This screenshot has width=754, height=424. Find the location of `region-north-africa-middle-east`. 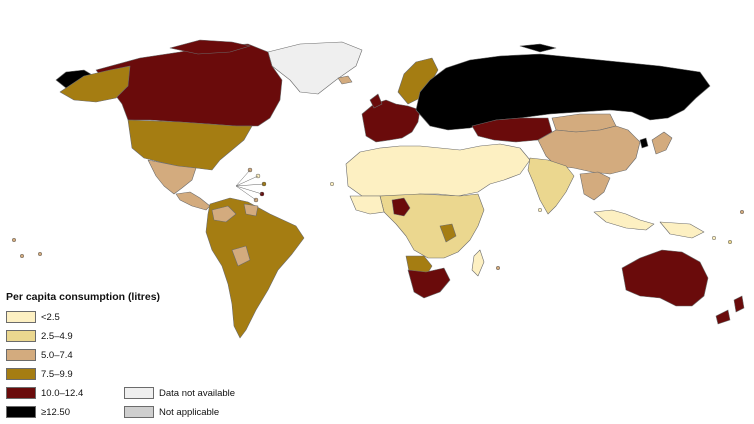

region-north-africa-middle-east is located at coordinates (438, 170).